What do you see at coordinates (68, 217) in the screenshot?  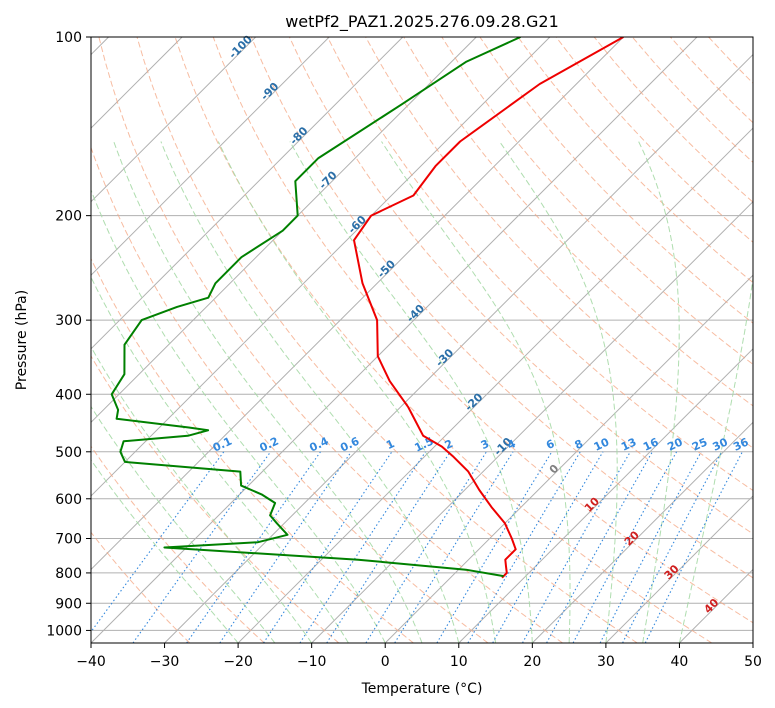 I see `y-tick-label: 200` at bounding box center [68, 217].